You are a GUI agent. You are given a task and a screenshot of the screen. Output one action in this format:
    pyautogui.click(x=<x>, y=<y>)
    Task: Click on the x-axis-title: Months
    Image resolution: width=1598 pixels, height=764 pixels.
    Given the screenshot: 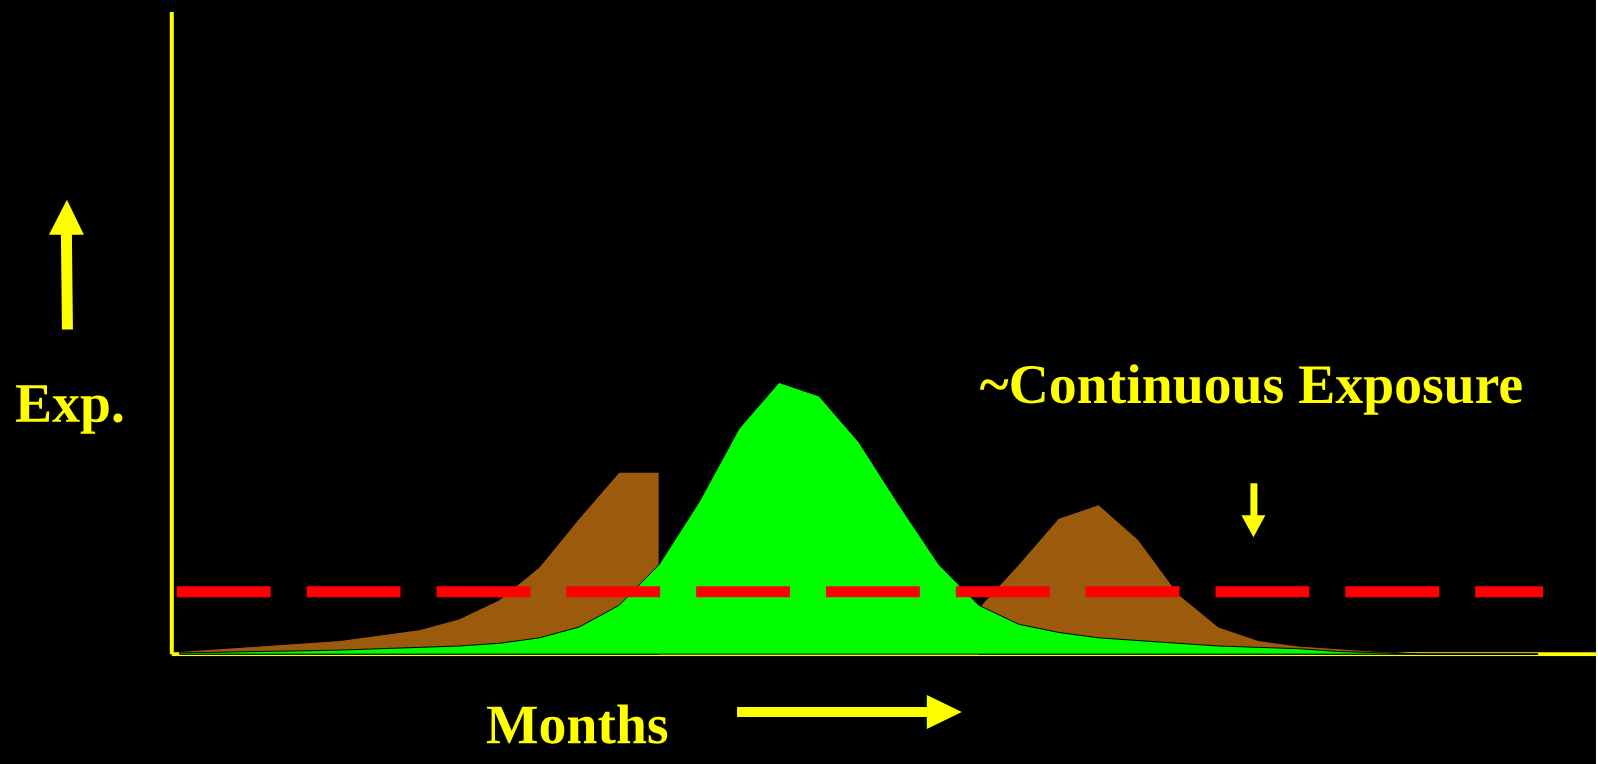 What is the action you would take?
    pyautogui.click(x=577, y=724)
    